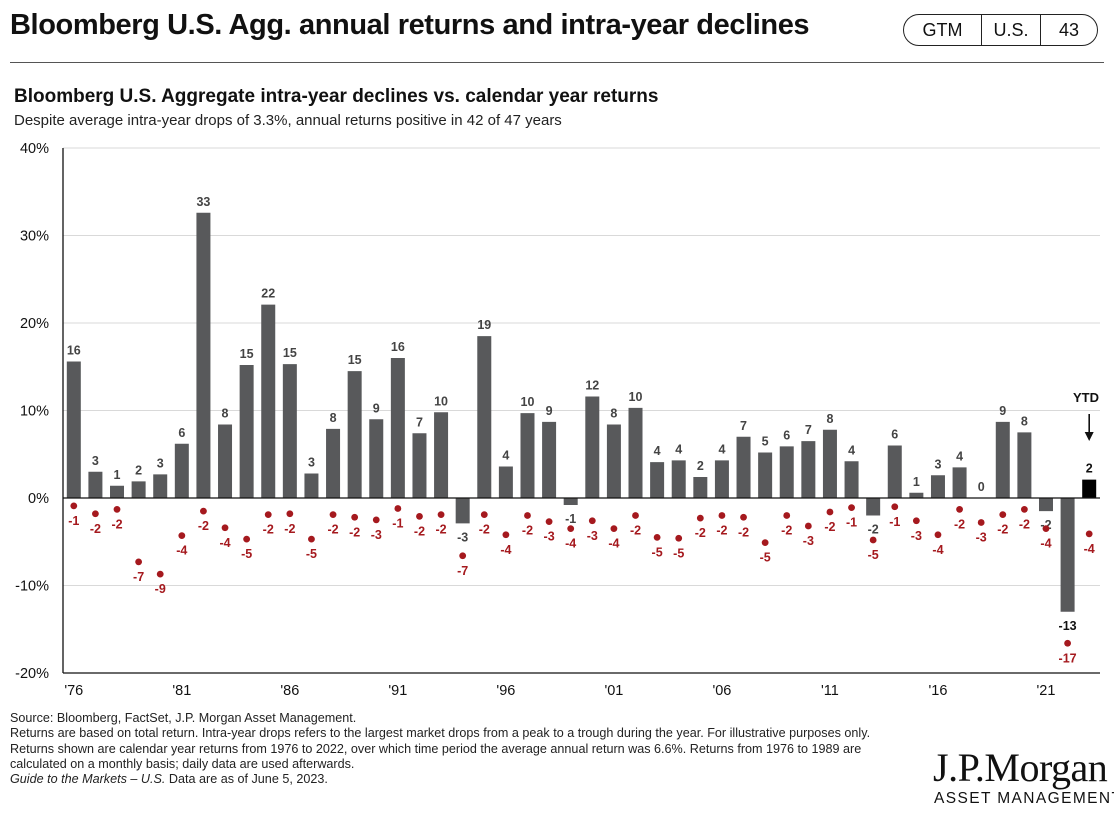  Describe the element at coordinates (1020, 767) in the screenshot. I see `jpmorgan-logo: J.P.Morgan` at that location.